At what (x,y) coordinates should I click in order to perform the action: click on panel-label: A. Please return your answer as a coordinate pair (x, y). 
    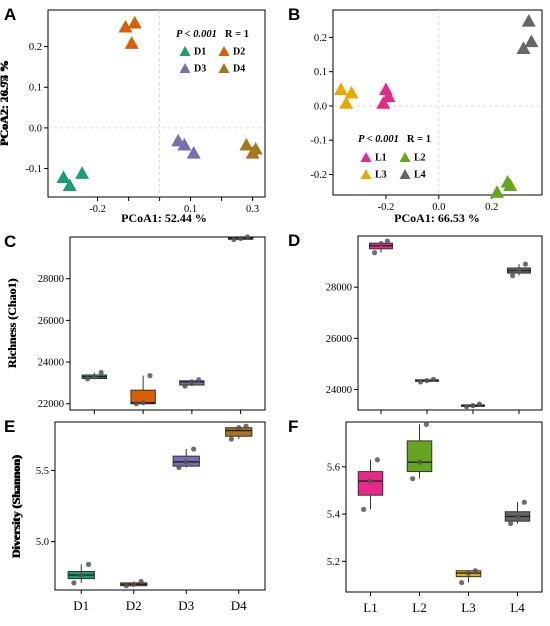
    Looking at the image, I should click on (10, 14).